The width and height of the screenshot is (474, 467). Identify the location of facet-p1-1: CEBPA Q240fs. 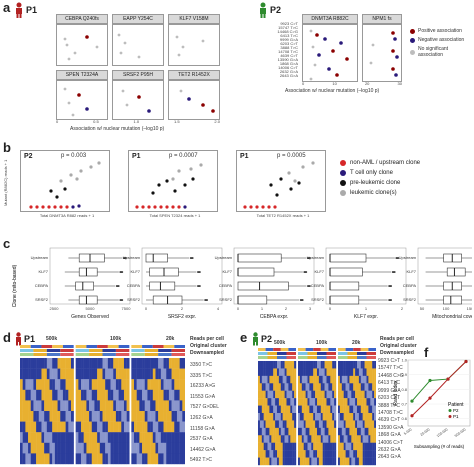
(82, 40).